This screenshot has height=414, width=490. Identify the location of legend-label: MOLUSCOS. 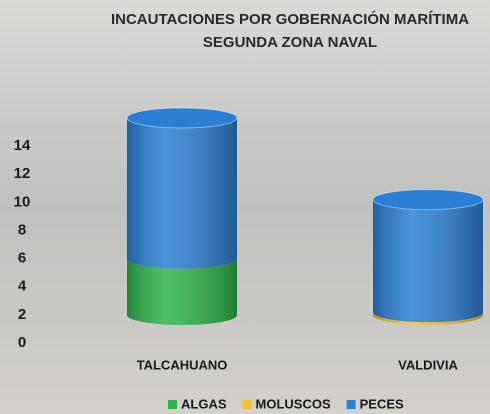
(293, 403).